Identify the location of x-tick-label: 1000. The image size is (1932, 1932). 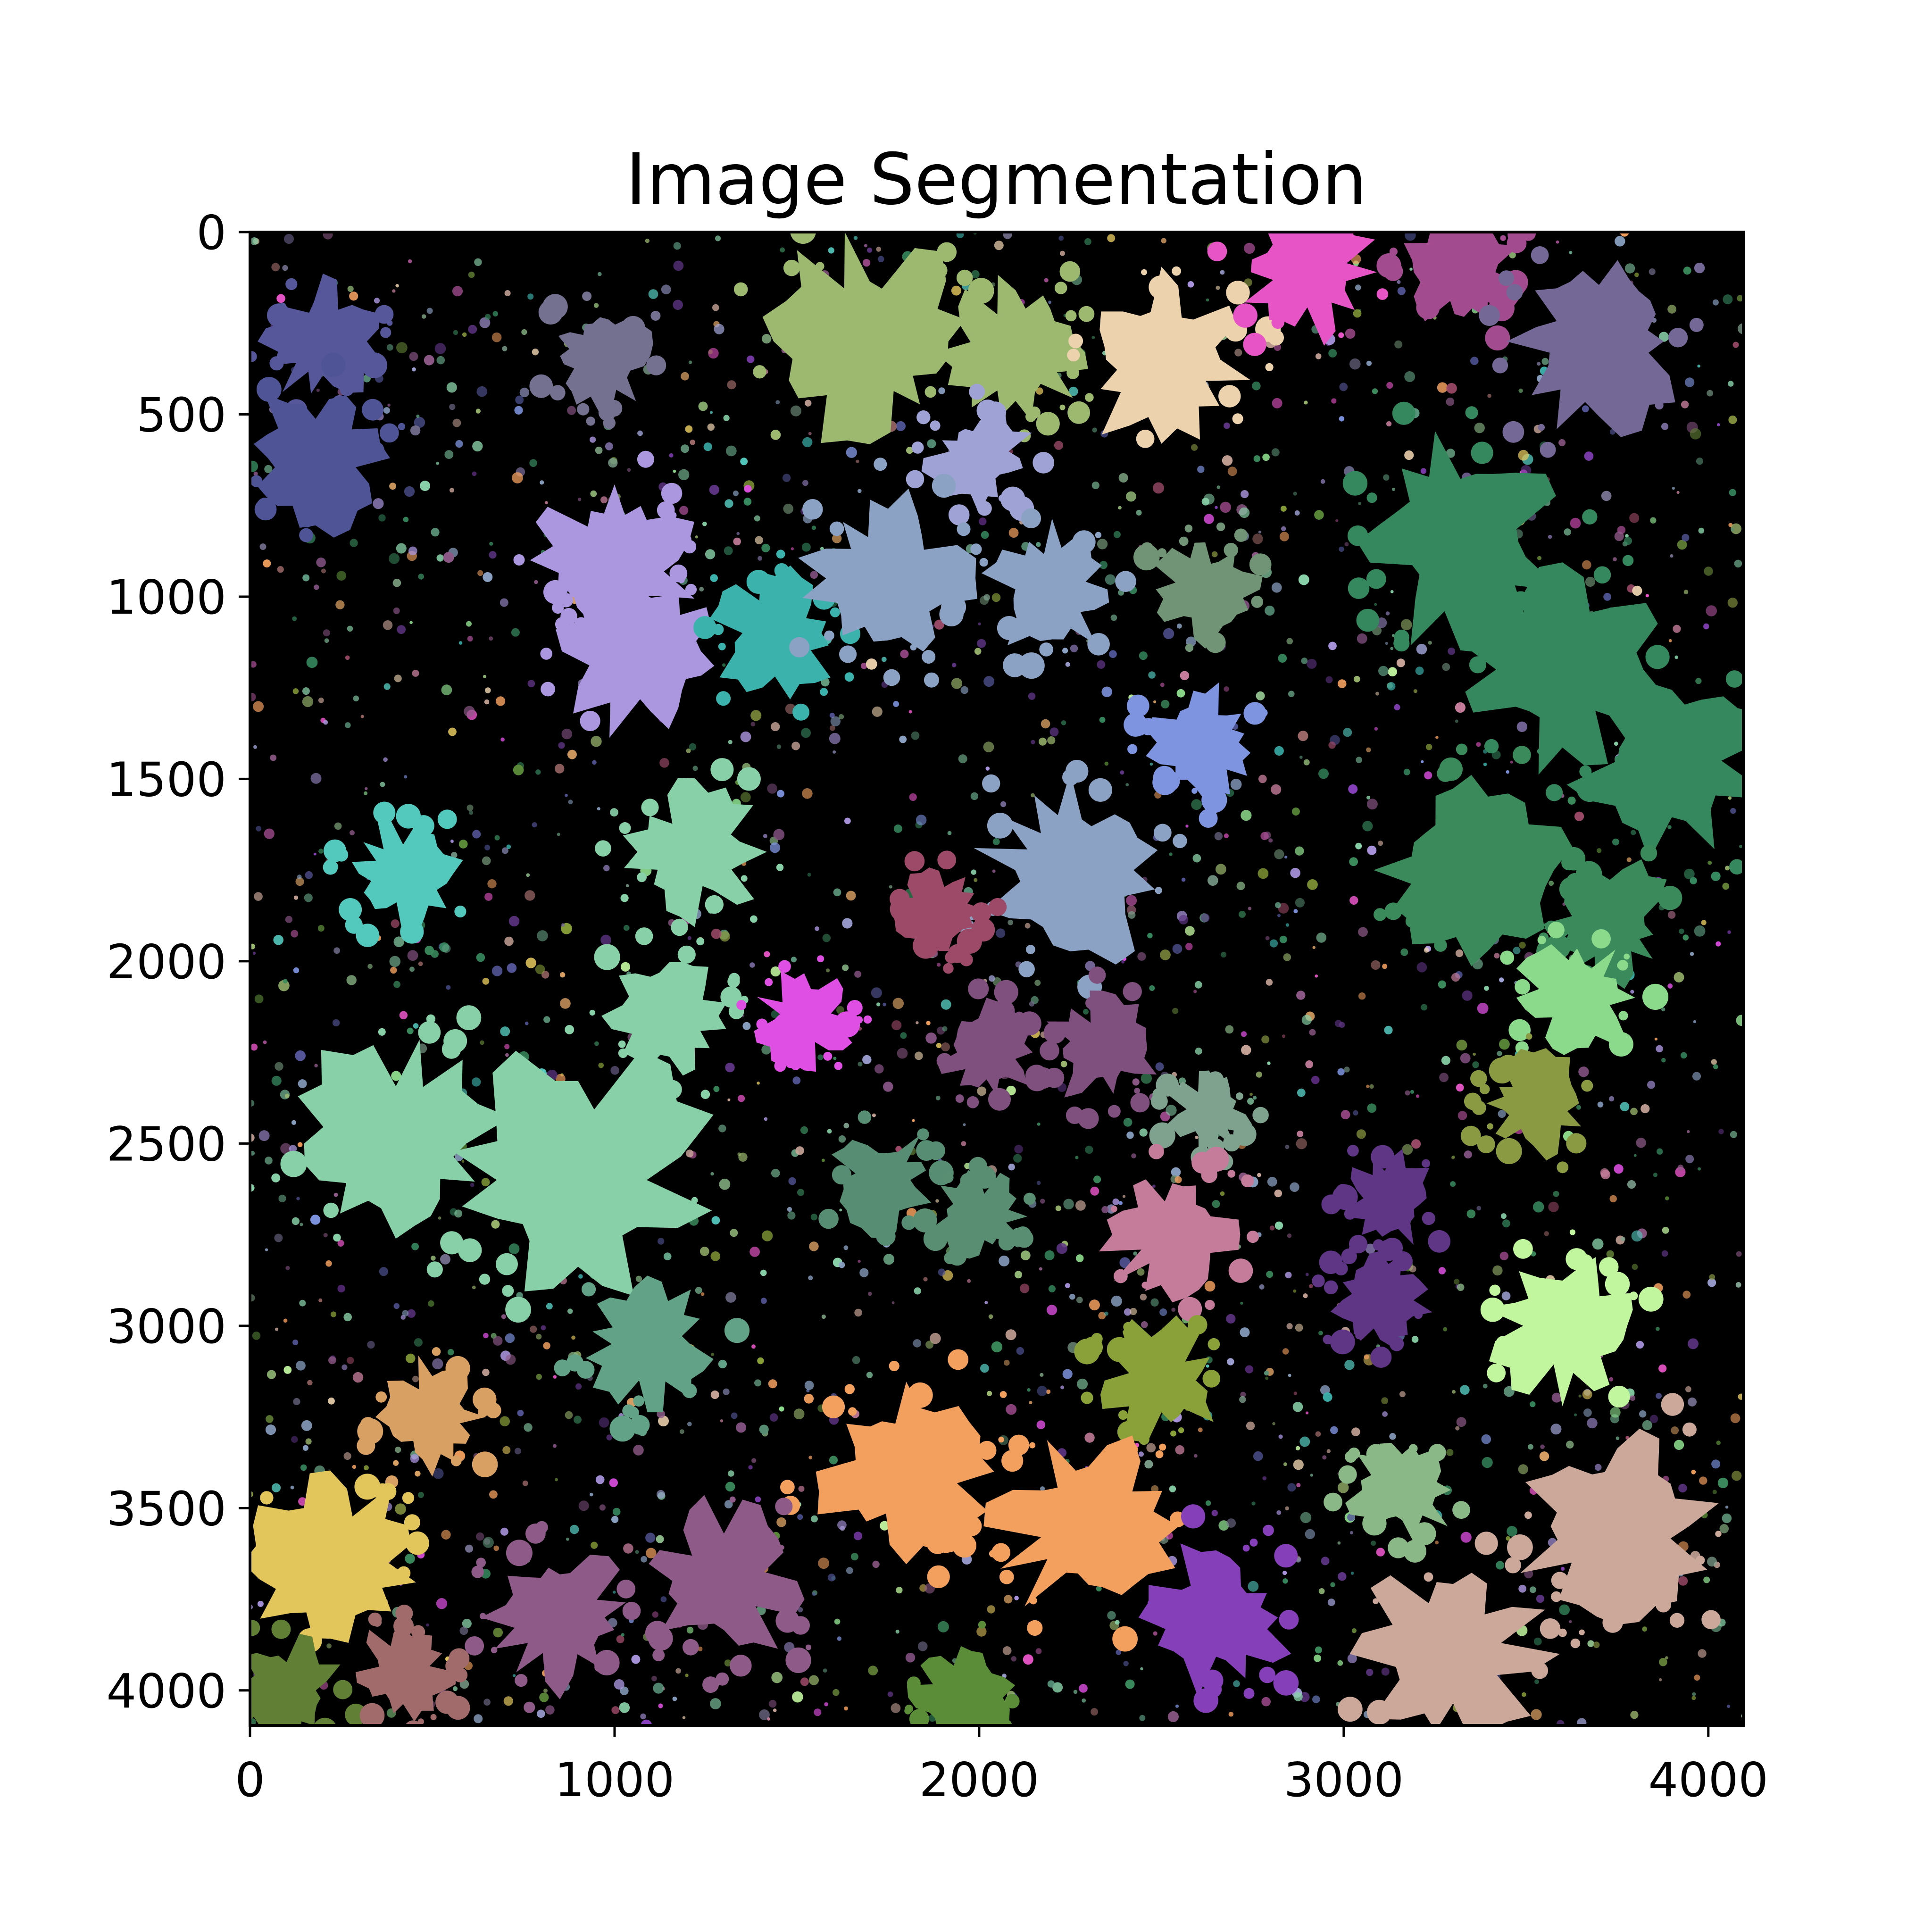
(615, 1780).